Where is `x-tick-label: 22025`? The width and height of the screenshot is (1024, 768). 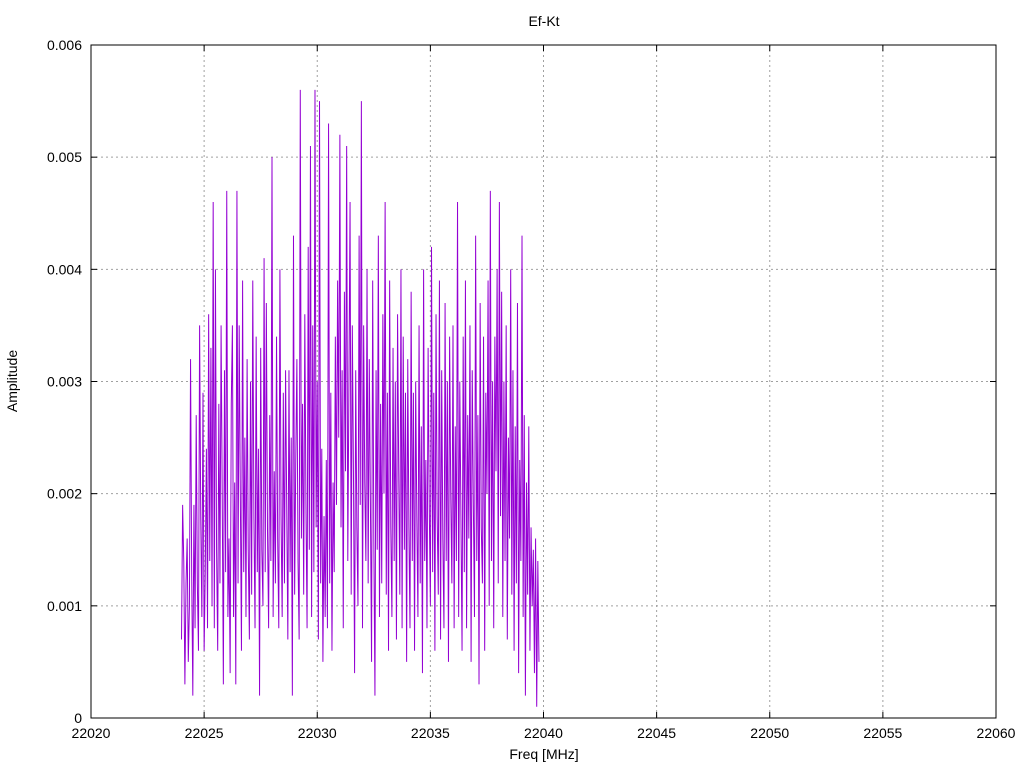 x-tick-label: 22025 is located at coordinates (204, 733).